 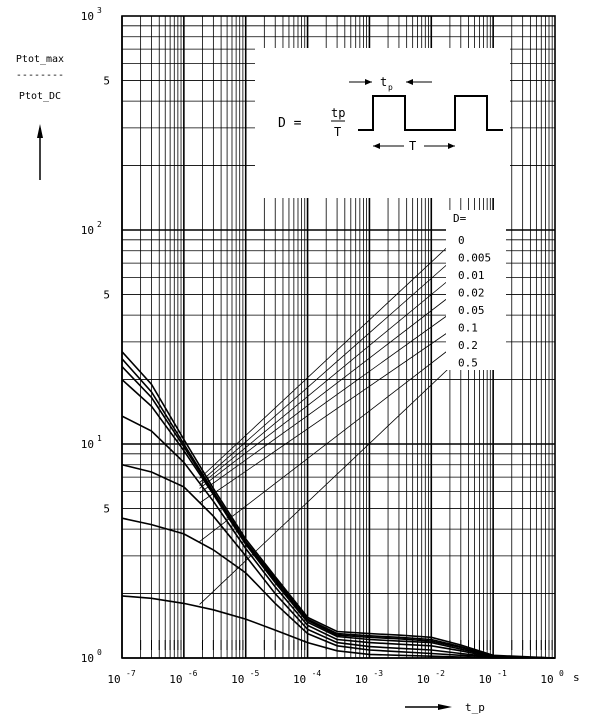 I want to click on x-tick-exp: -4, so click(x=317, y=673).